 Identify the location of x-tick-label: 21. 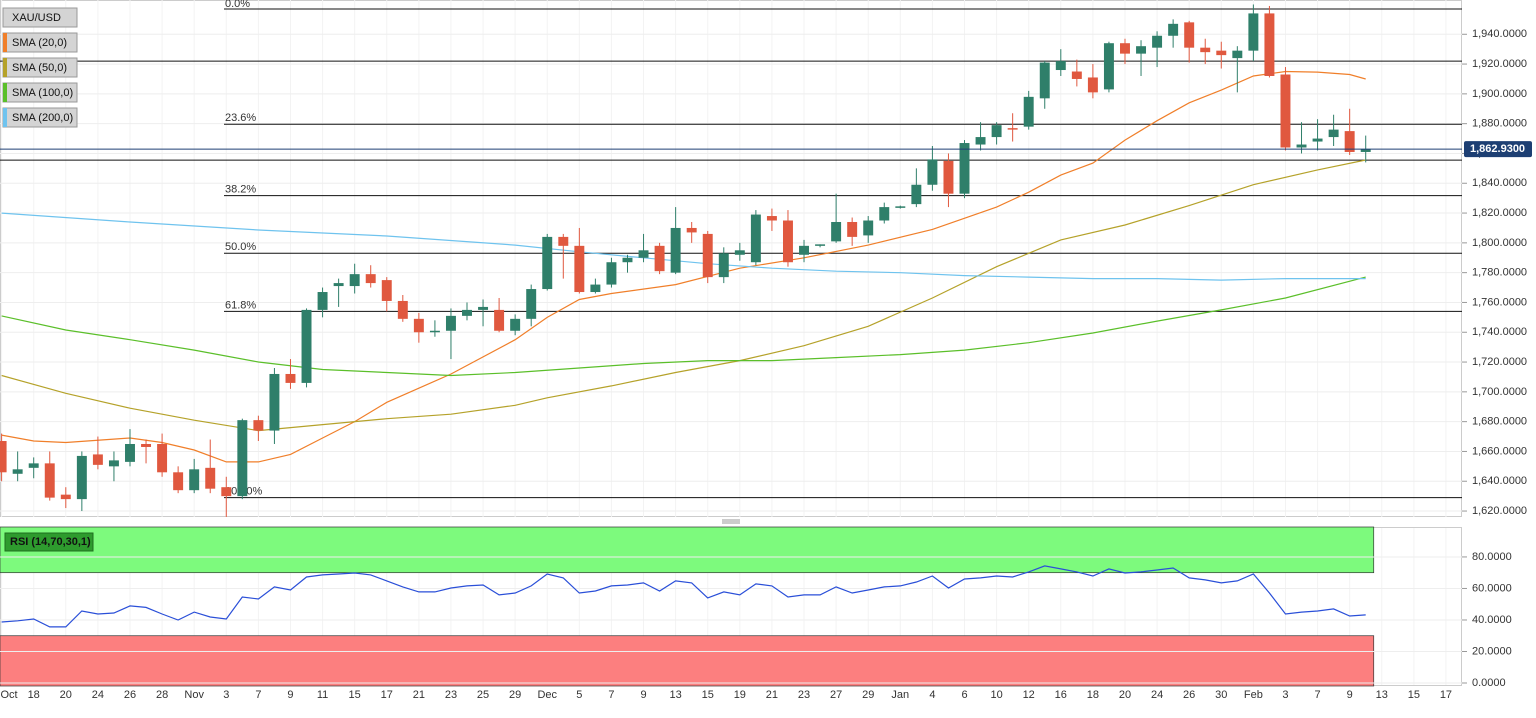
(772, 695).